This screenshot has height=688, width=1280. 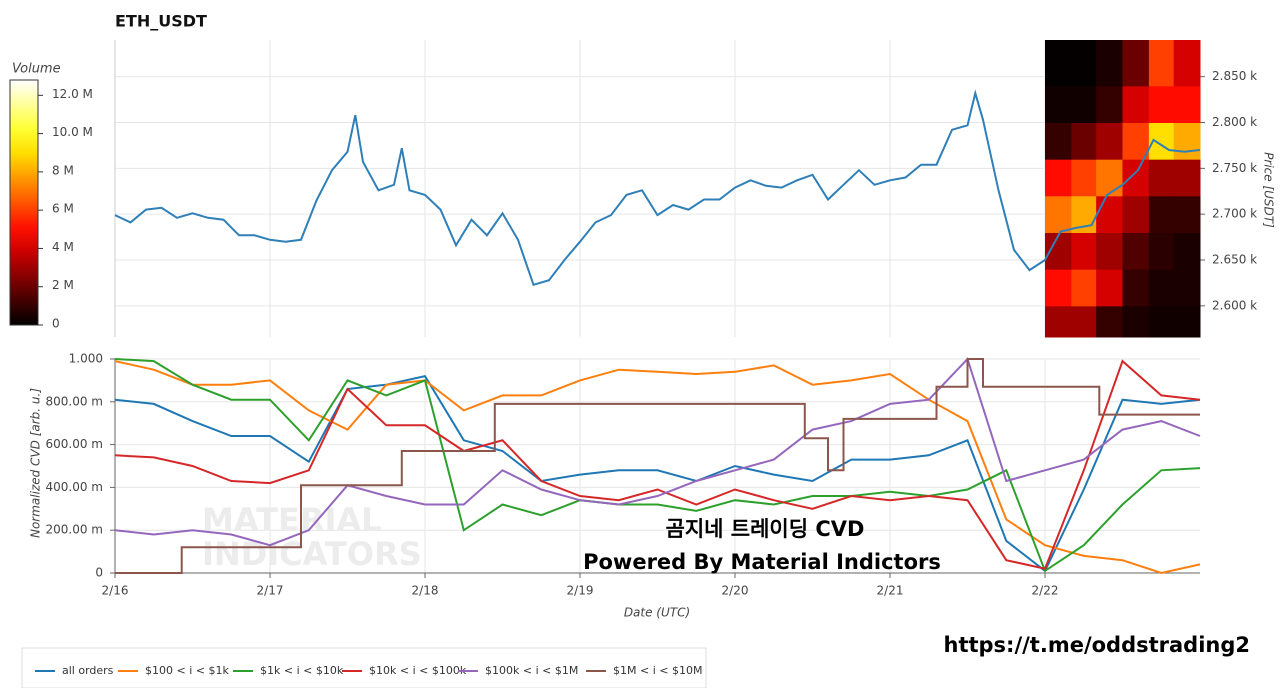 I want to click on y-tick-label: 2.850 k, so click(x=1234, y=76).